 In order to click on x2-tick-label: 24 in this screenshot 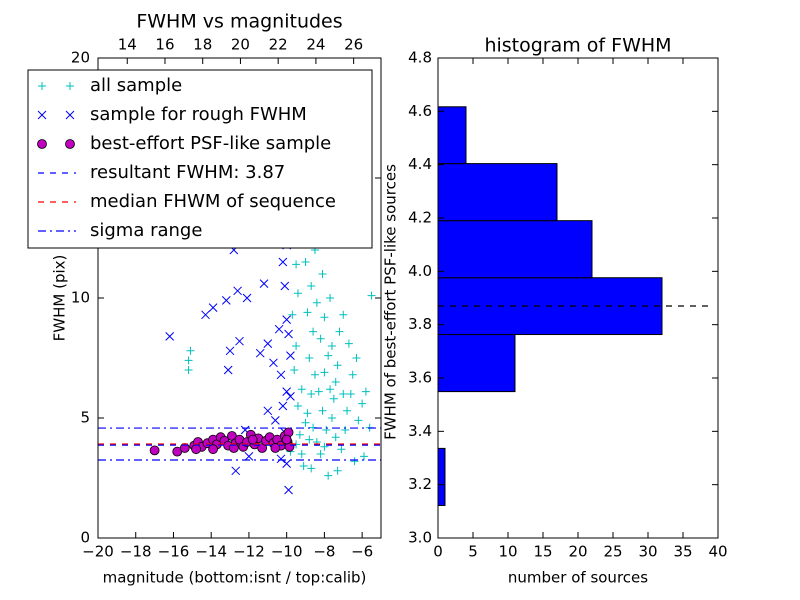, I will do `click(315, 45)`.